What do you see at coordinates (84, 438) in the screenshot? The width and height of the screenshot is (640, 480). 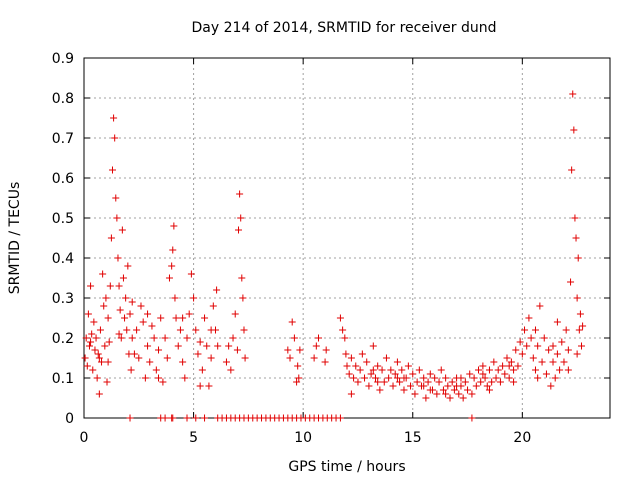 I see `x-tick-label: 0` at bounding box center [84, 438].